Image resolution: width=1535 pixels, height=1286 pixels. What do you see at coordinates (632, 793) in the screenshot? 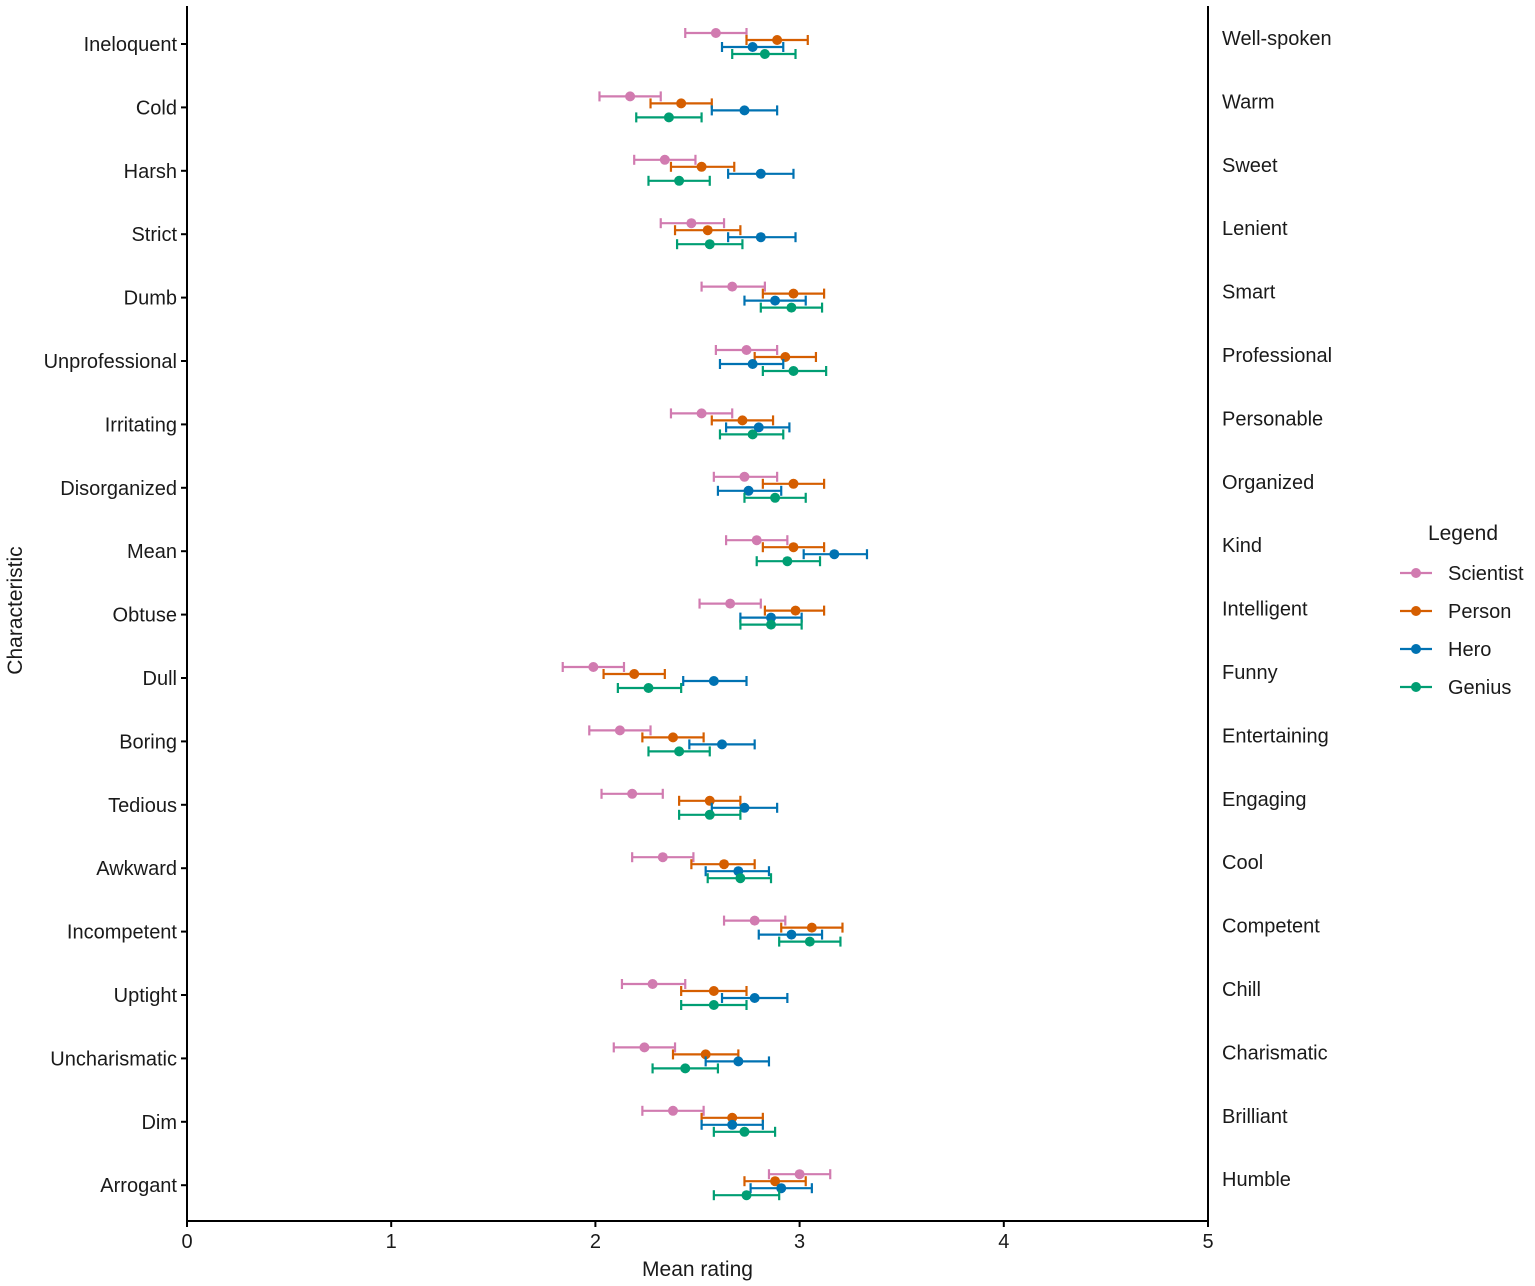
I see `point-tedious-scientist` at bounding box center [632, 793].